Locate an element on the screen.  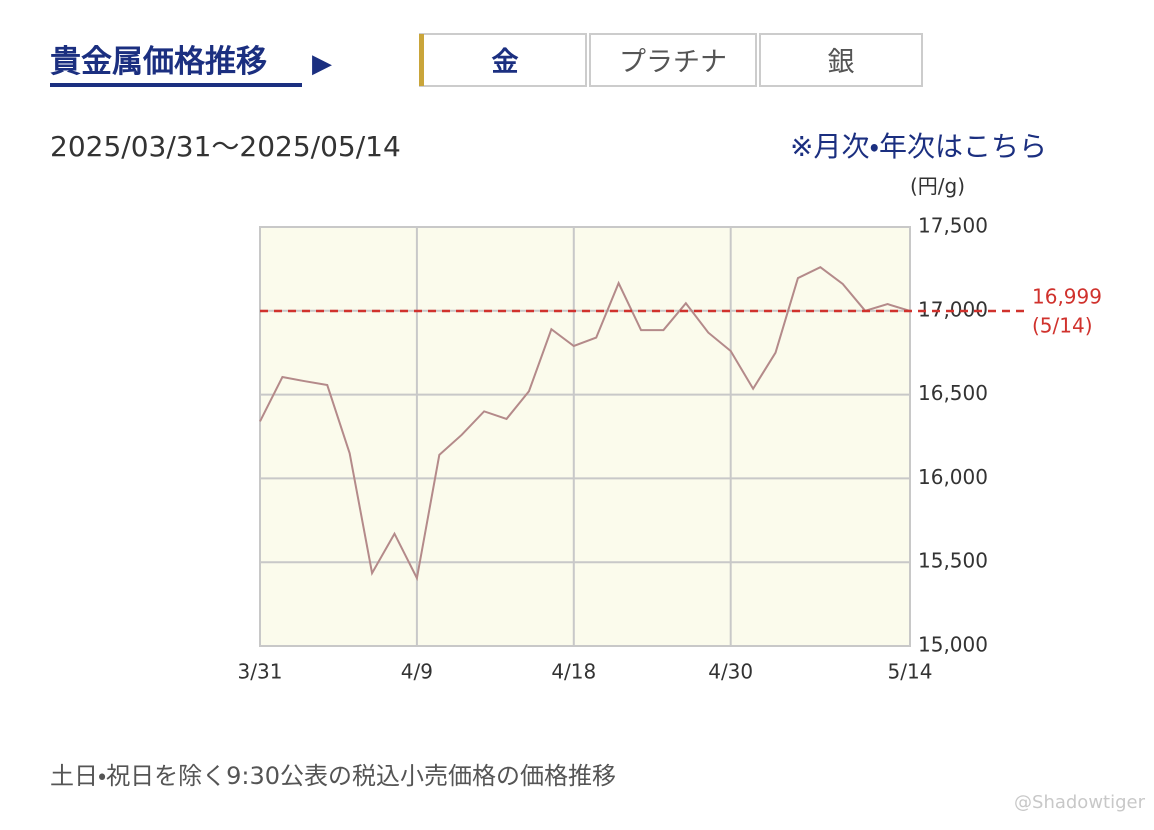
y-tick-label: 17,500 is located at coordinates (953, 226).